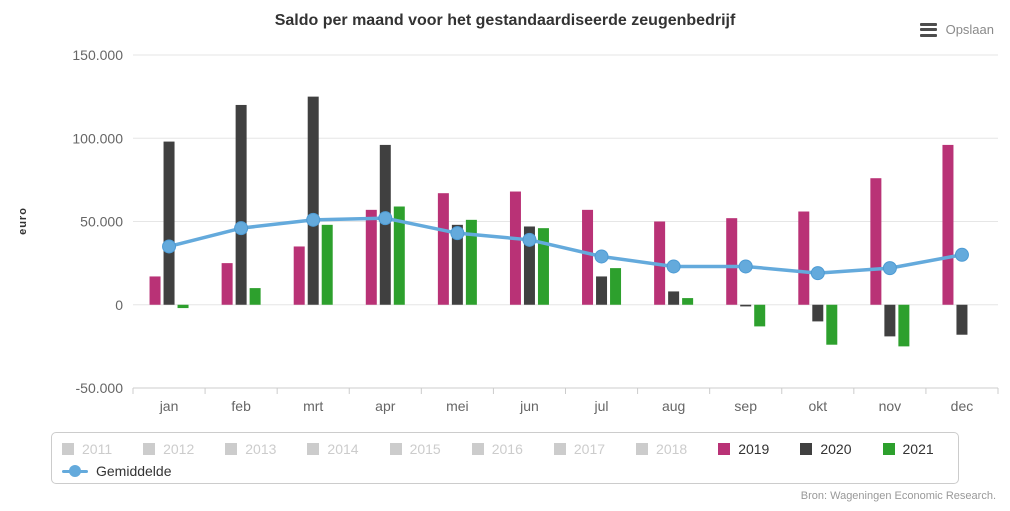 The height and width of the screenshot is (511, 1010). Describe the element at coordinates (588, 257) in the screenshot. I see `bar-2019-jul` at that location.